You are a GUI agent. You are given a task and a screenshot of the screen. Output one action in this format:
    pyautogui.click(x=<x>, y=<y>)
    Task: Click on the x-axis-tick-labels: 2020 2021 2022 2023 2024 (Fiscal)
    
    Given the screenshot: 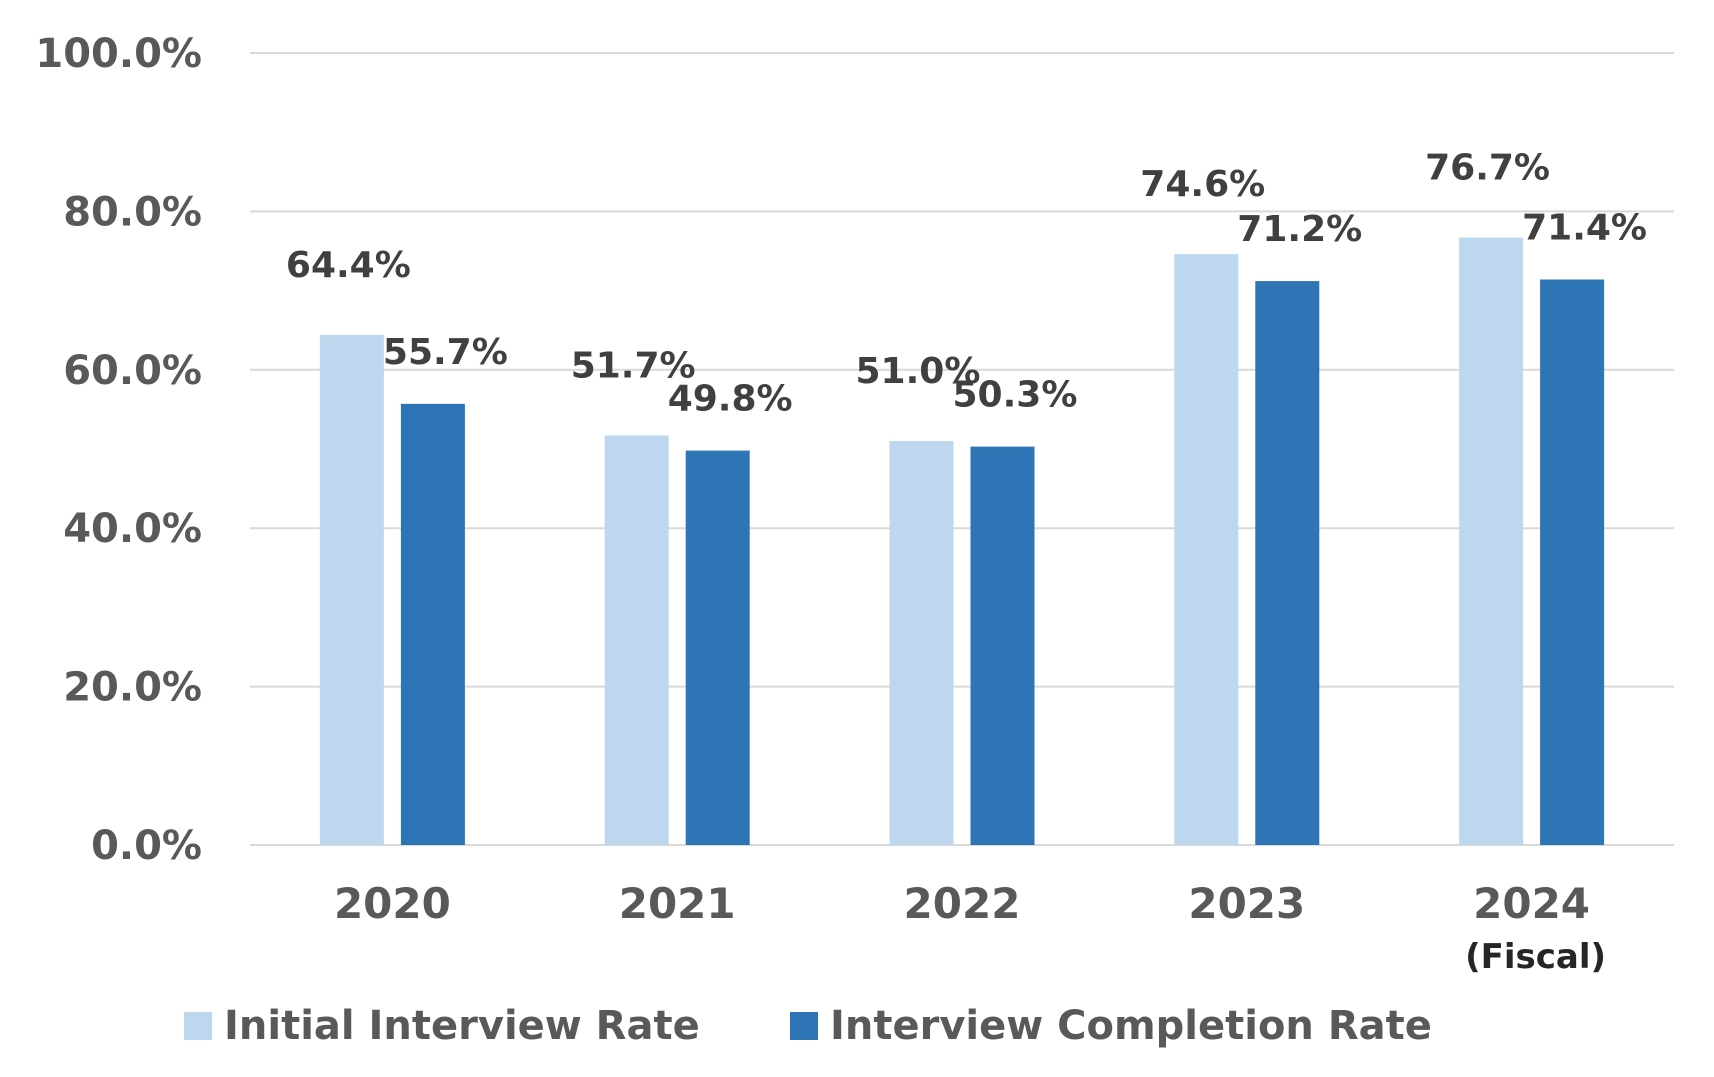 What is the action you would take?
    pyautogui.click(x=970, y=928)
    